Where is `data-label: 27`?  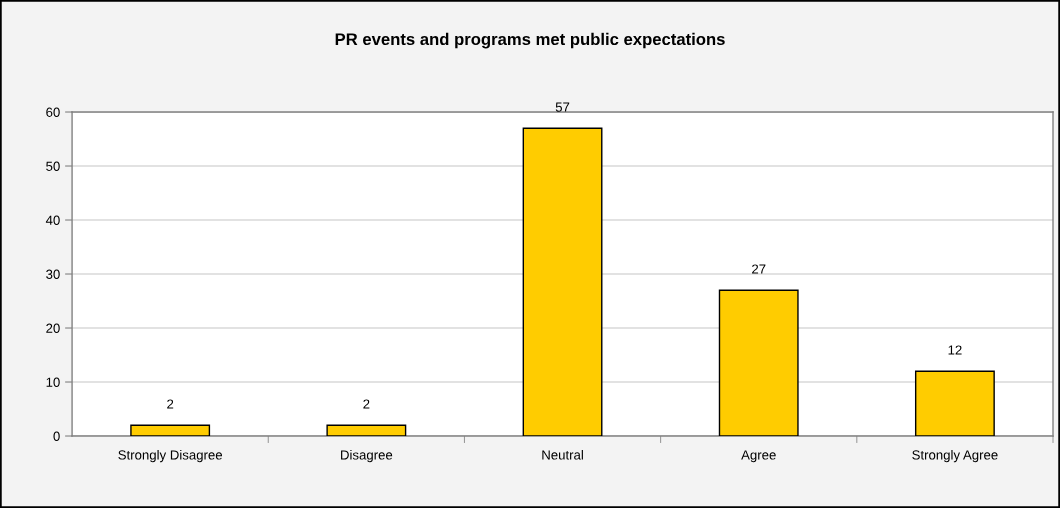
data-label: 27 is located at coordinates (759, 269).